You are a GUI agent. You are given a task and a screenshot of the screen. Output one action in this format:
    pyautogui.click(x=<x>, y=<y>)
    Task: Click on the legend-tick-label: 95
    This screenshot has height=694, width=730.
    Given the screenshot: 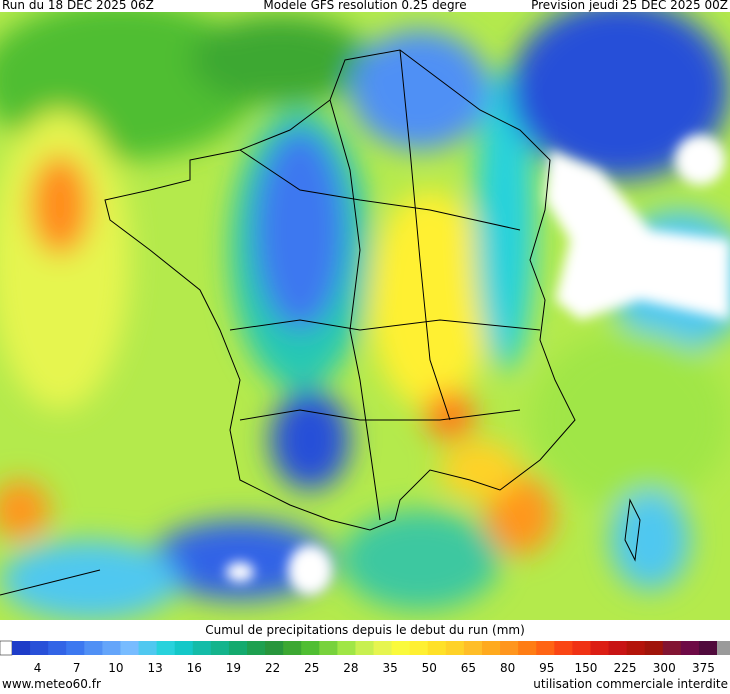 What is the action you would take?
    pyautogui.click(x=546, y=668)
    